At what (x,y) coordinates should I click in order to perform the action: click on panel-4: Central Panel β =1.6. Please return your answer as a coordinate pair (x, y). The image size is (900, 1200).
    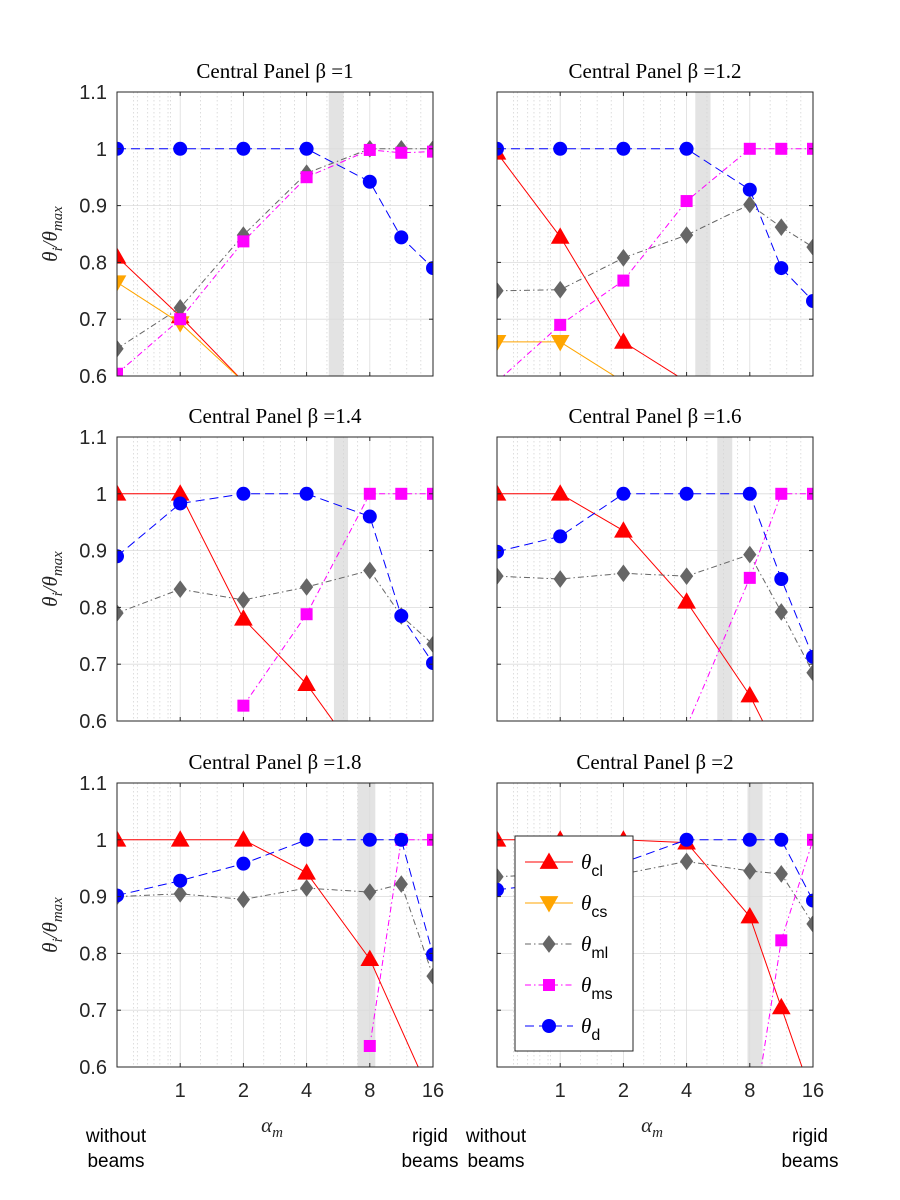
    Looking at the image, I should click on (655, 563).